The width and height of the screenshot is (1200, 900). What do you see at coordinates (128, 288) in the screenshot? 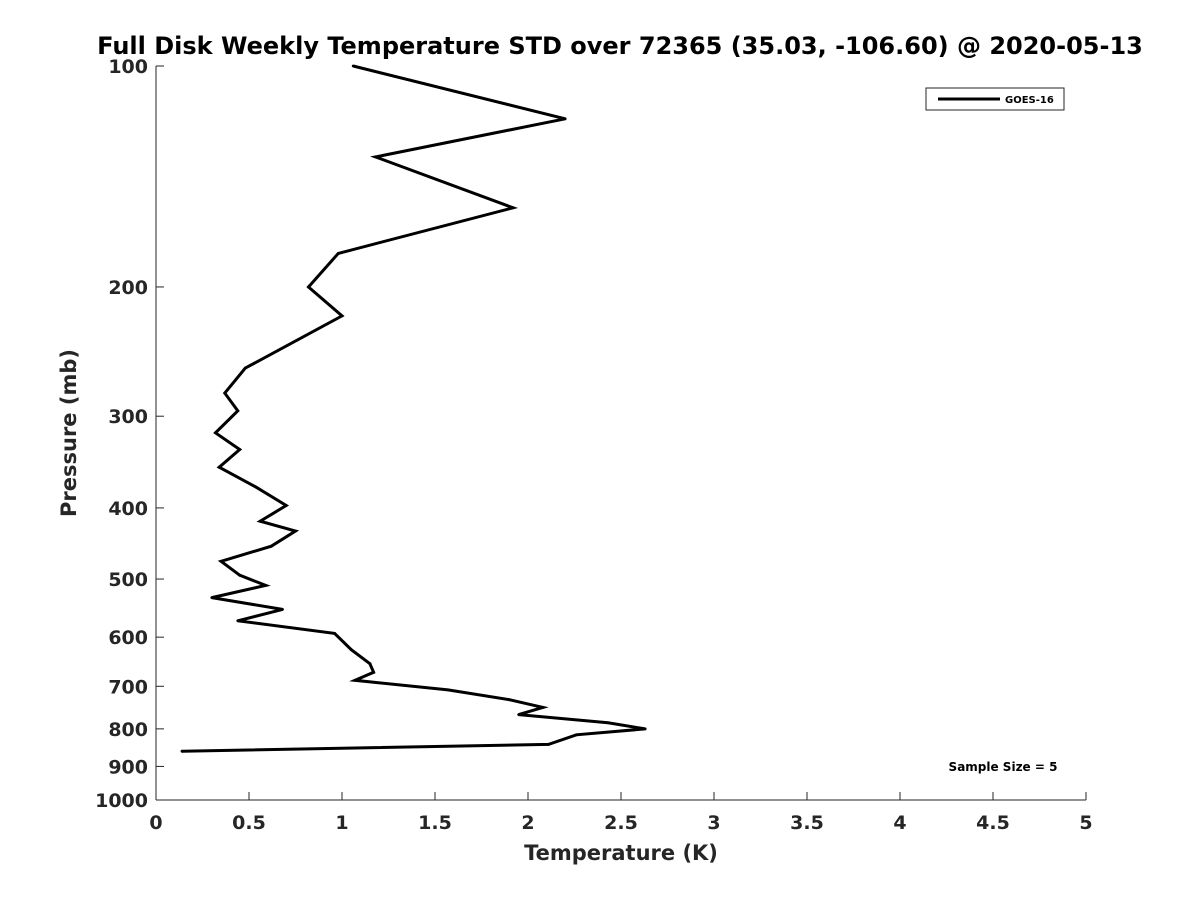
I see `y-tick-label: 200` at bounding box center [128, 288].